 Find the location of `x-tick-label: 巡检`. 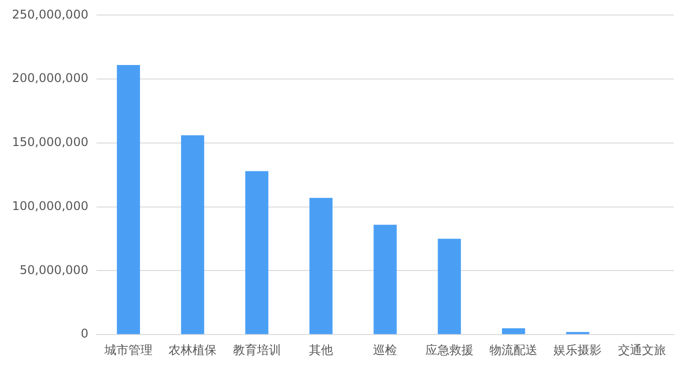

x-tick-label: 巡检 is located at coordinates (385, 349).